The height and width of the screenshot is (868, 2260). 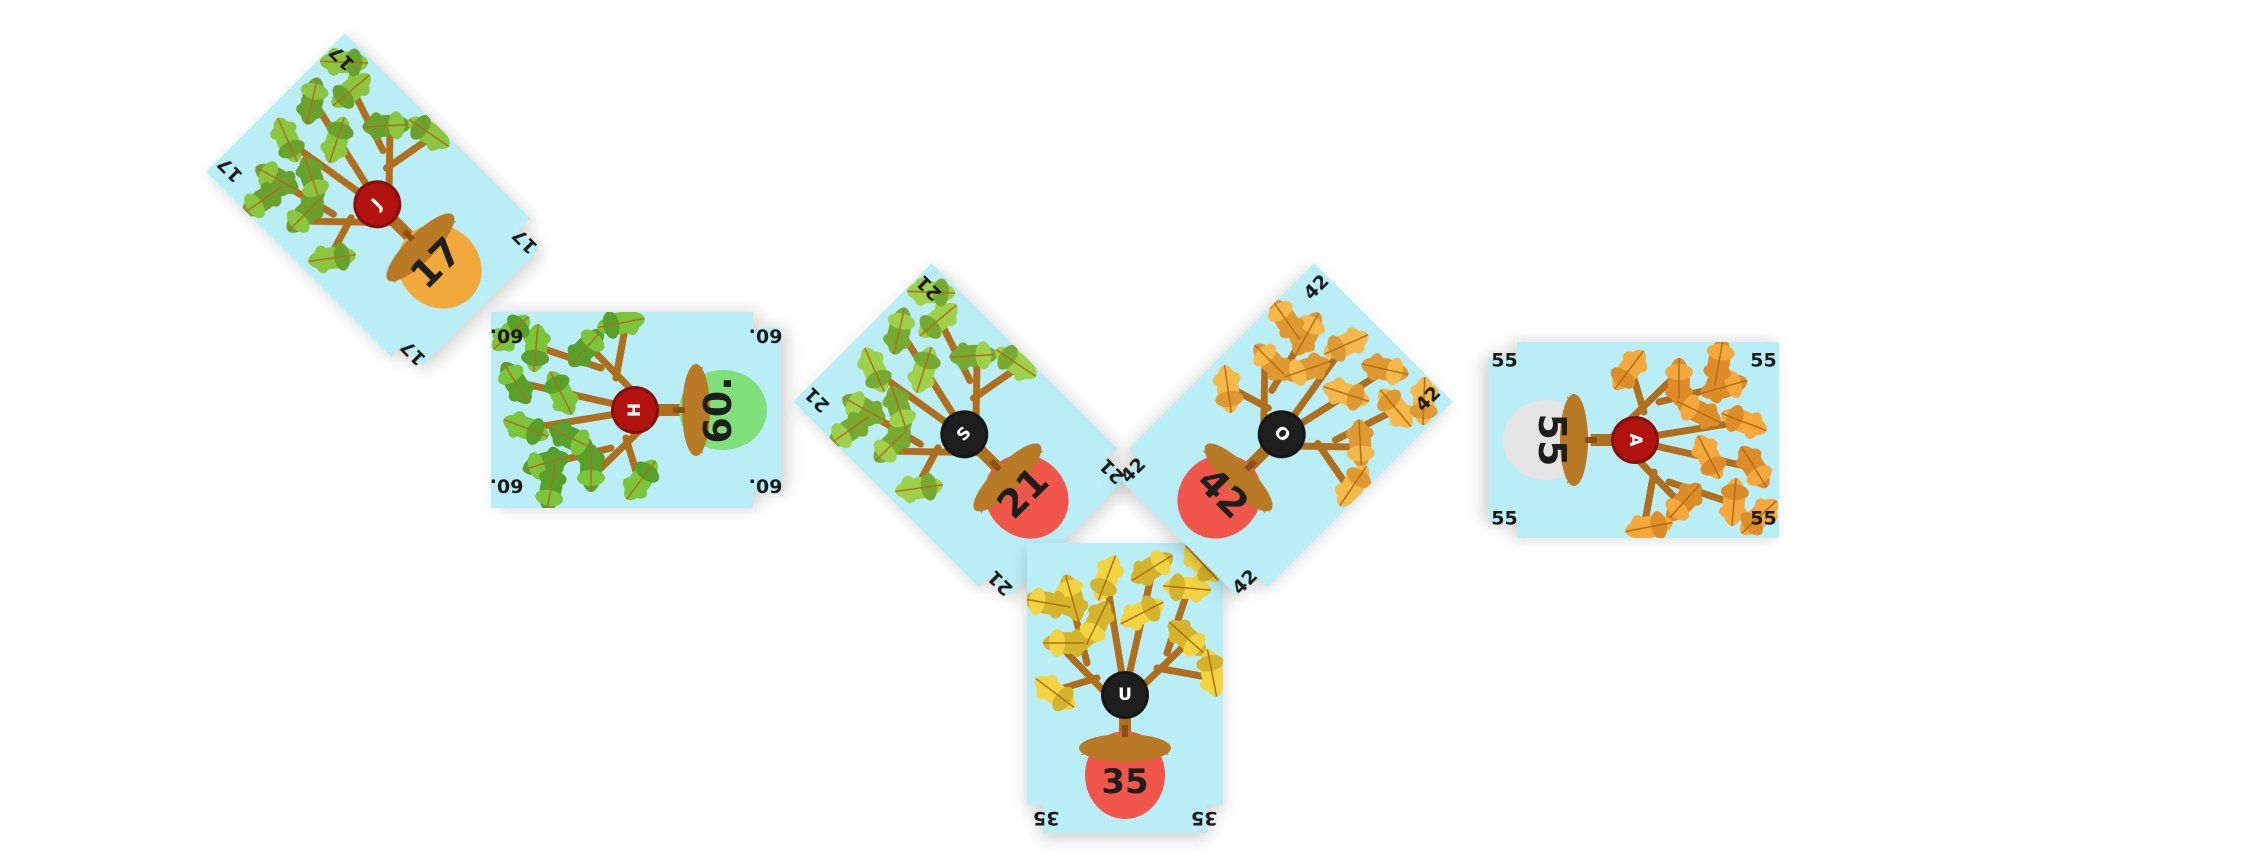 I want to click on acorn-number: 60., so click(x=718, y=410).